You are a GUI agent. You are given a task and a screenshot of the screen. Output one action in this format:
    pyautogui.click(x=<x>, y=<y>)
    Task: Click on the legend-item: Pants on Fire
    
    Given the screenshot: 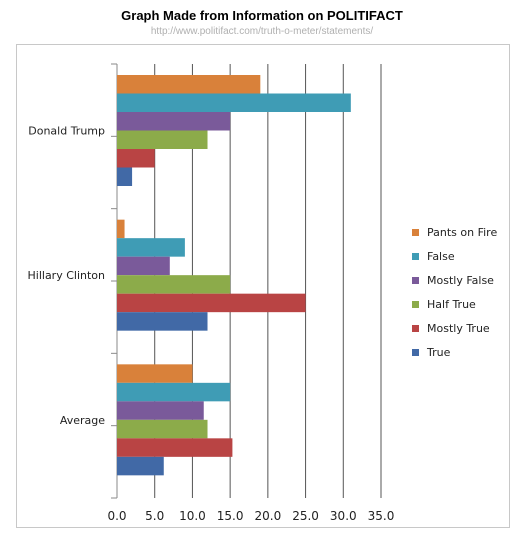 What is the action you would take?
    pyautogui.click(x=454, y=232)
    